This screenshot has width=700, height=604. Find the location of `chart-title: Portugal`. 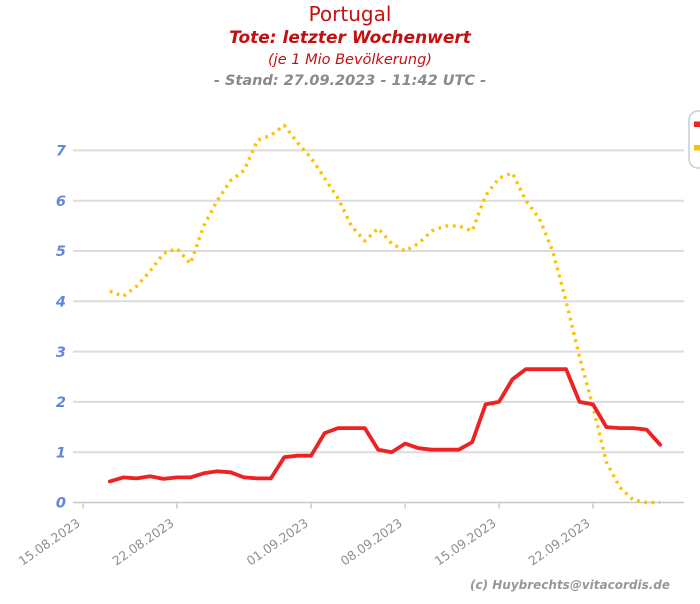

chart-title: Portugal is located at coordinates (350, 14).